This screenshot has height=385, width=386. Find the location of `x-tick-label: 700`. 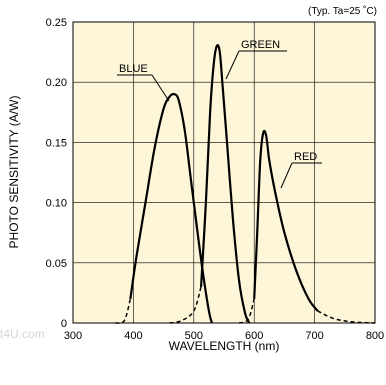

x-tick-label: 700 is located at coordinates (314, 336).